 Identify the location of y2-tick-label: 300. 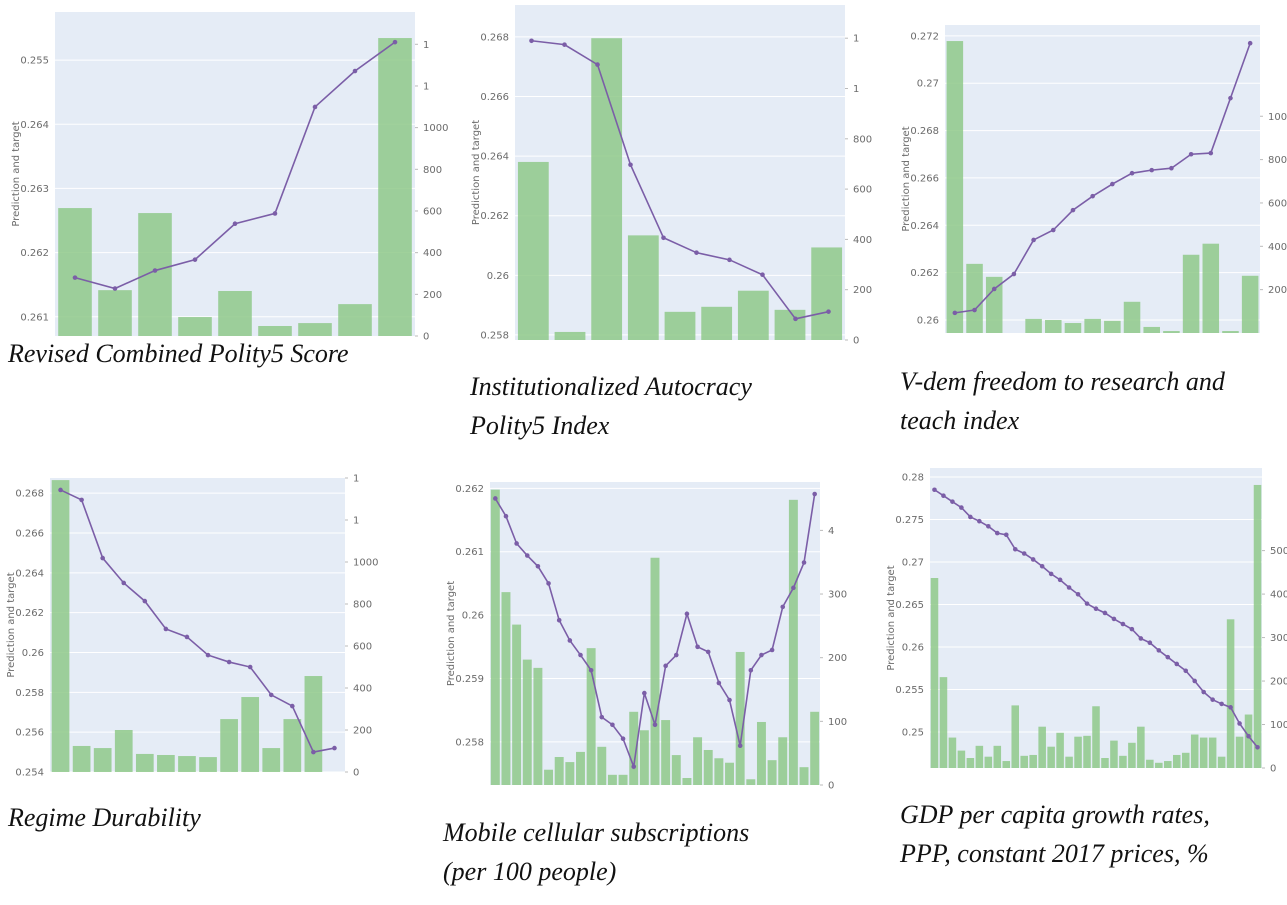
(1278, 638).